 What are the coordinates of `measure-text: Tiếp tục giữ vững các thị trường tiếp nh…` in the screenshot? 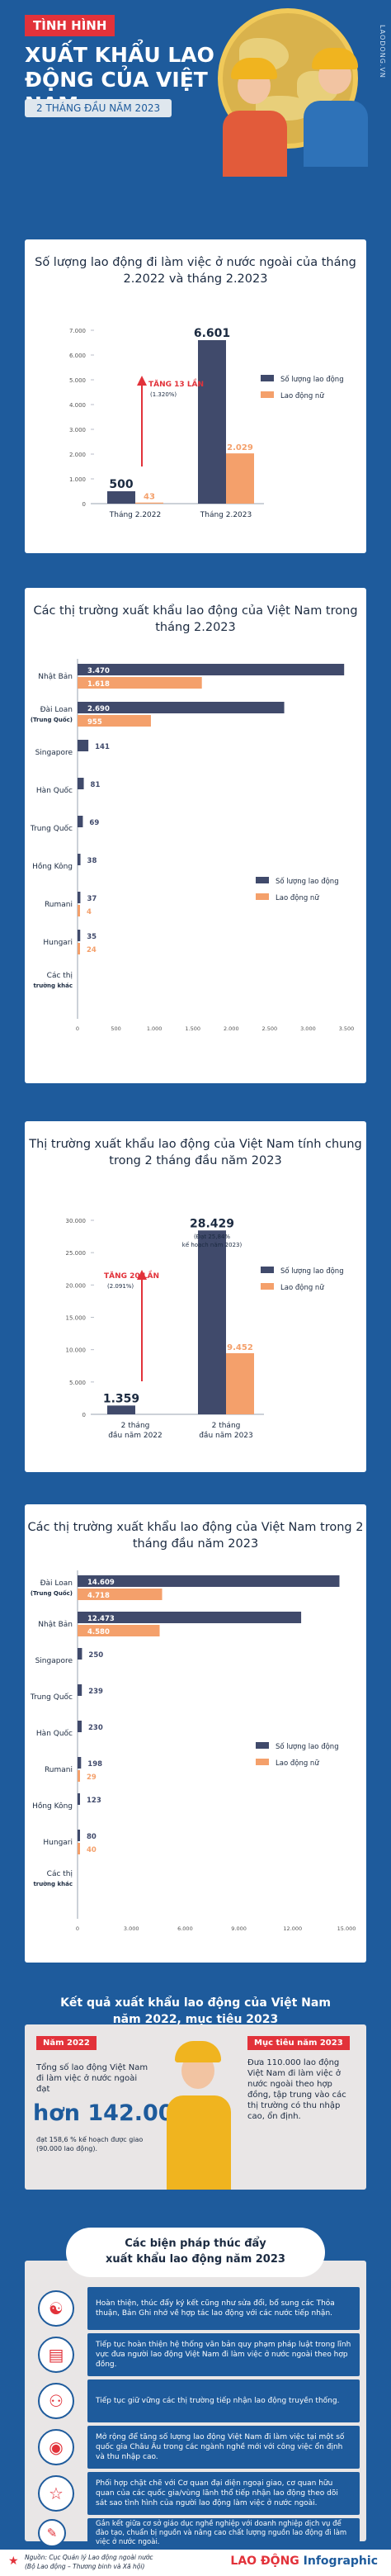 It's located at (224, 2400).